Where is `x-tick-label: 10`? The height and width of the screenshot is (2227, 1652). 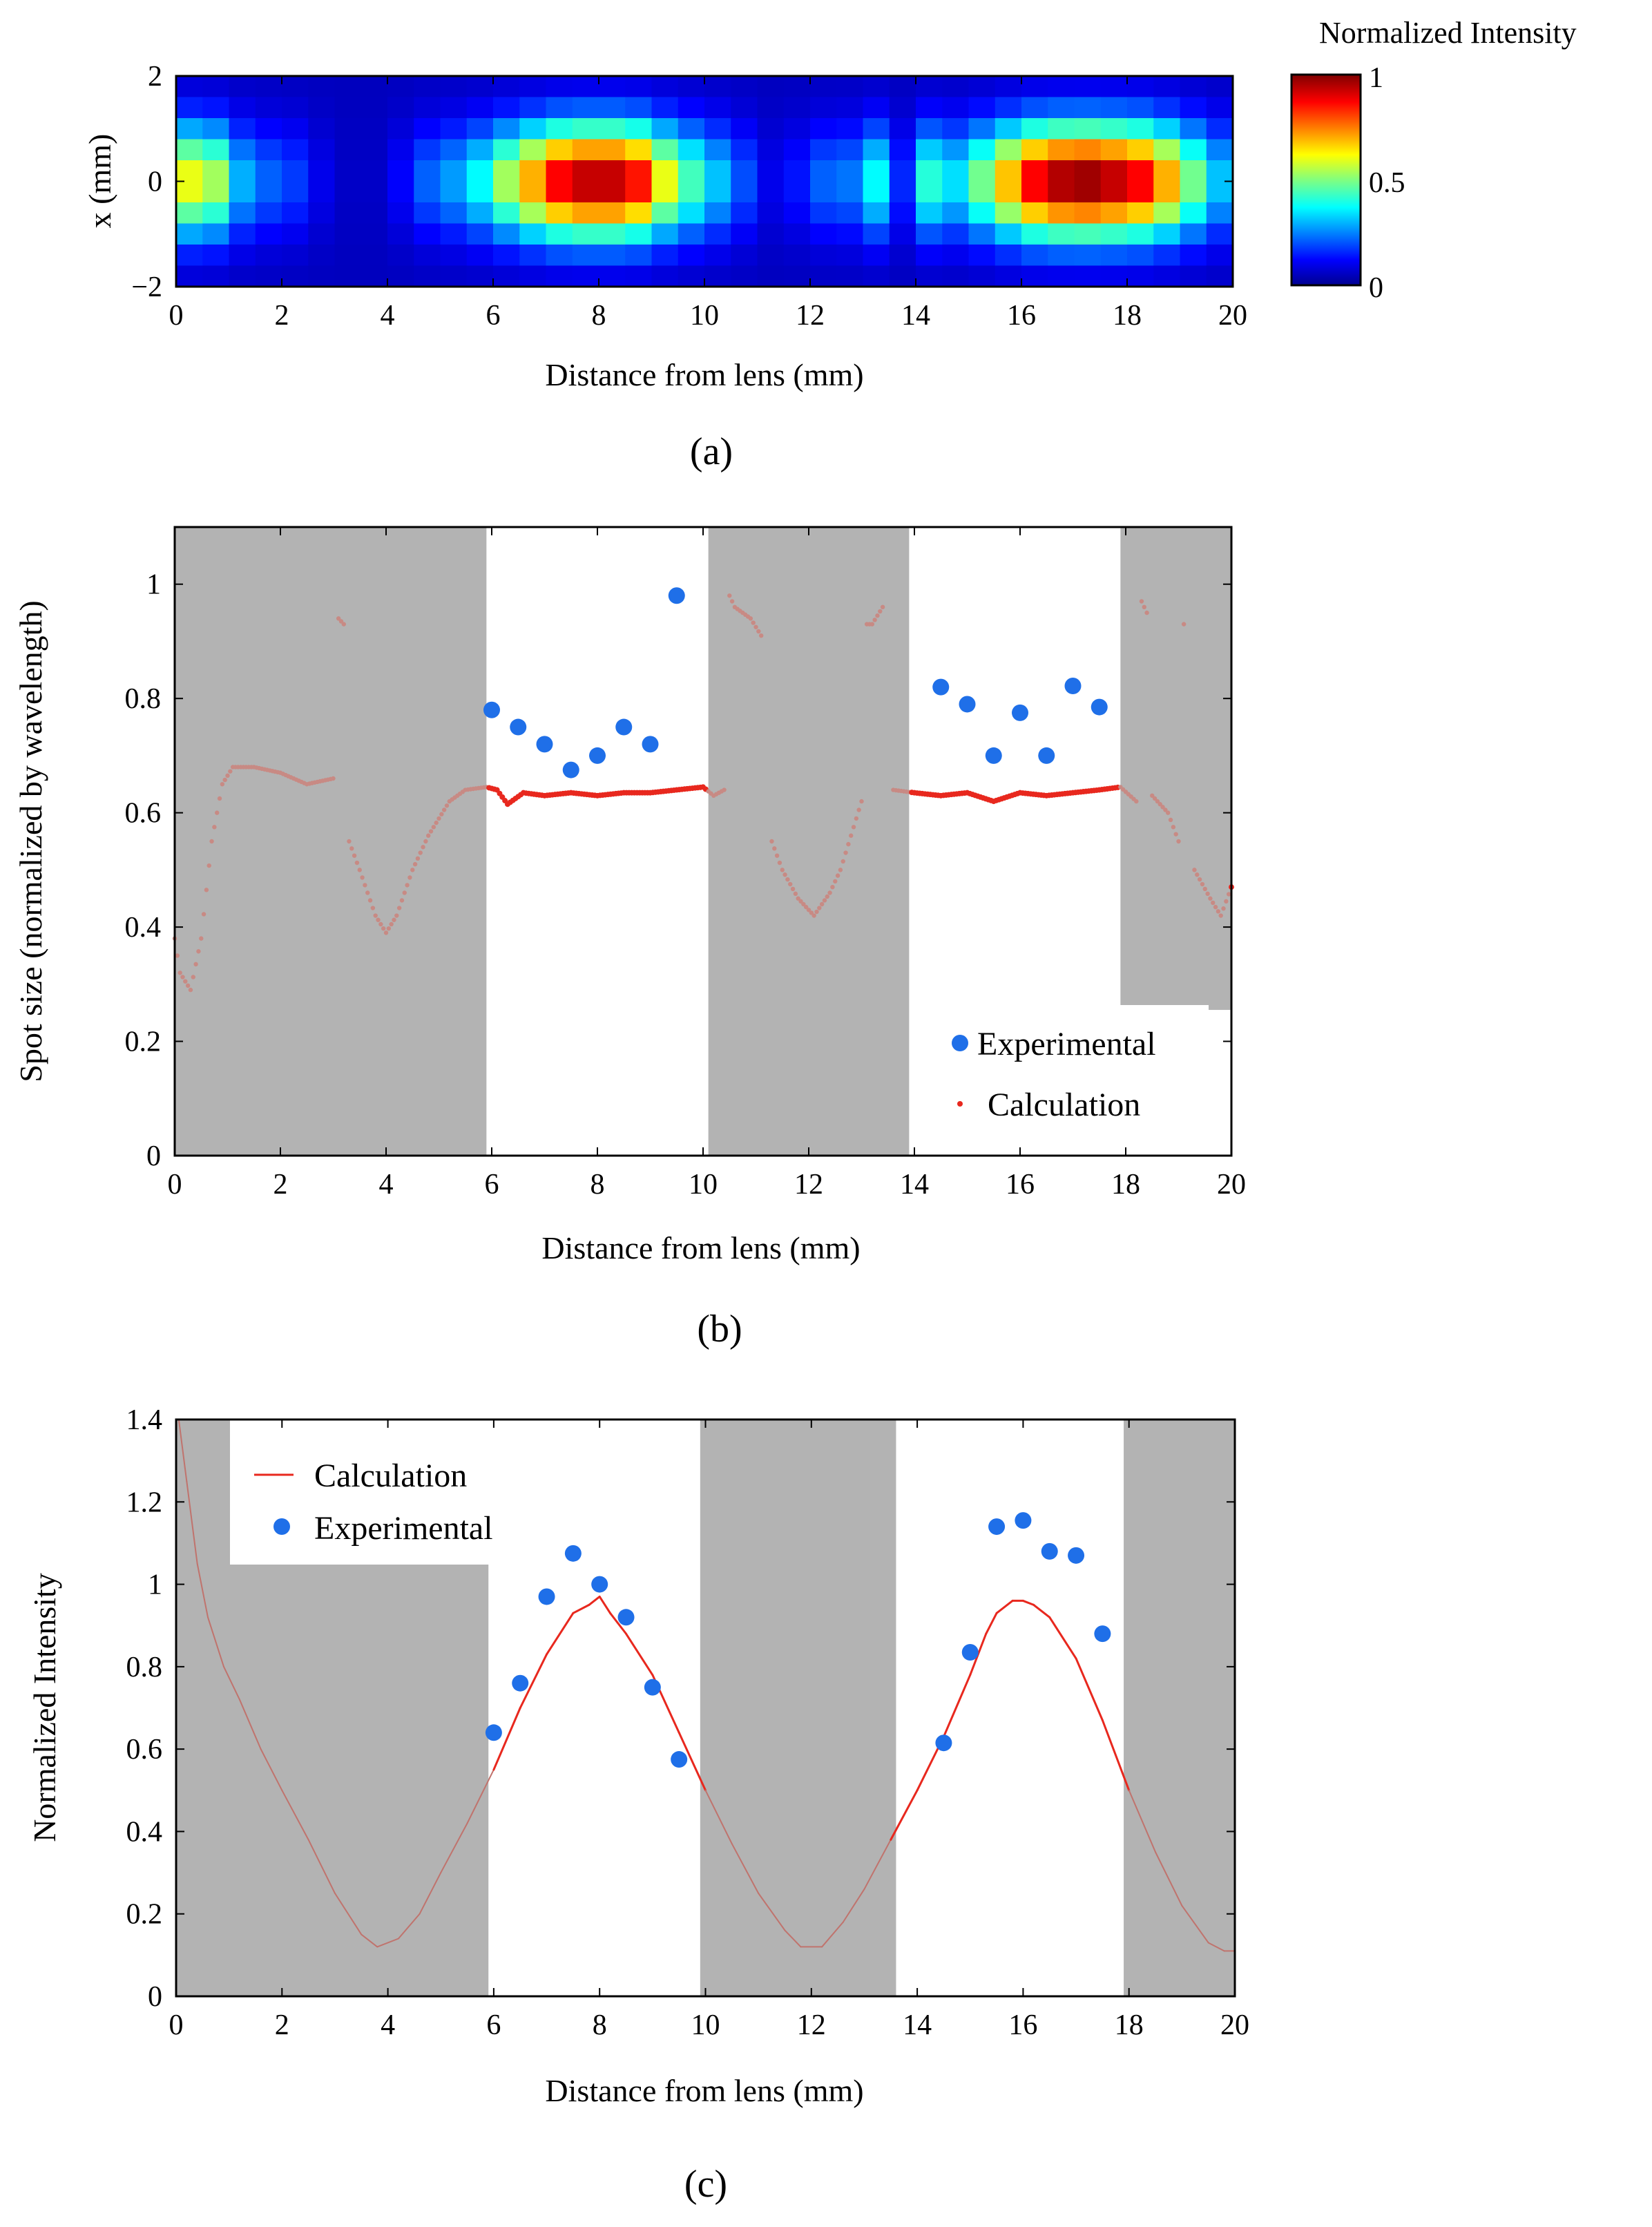 x-tick-label: 10 is located at coordinates (704, 316).